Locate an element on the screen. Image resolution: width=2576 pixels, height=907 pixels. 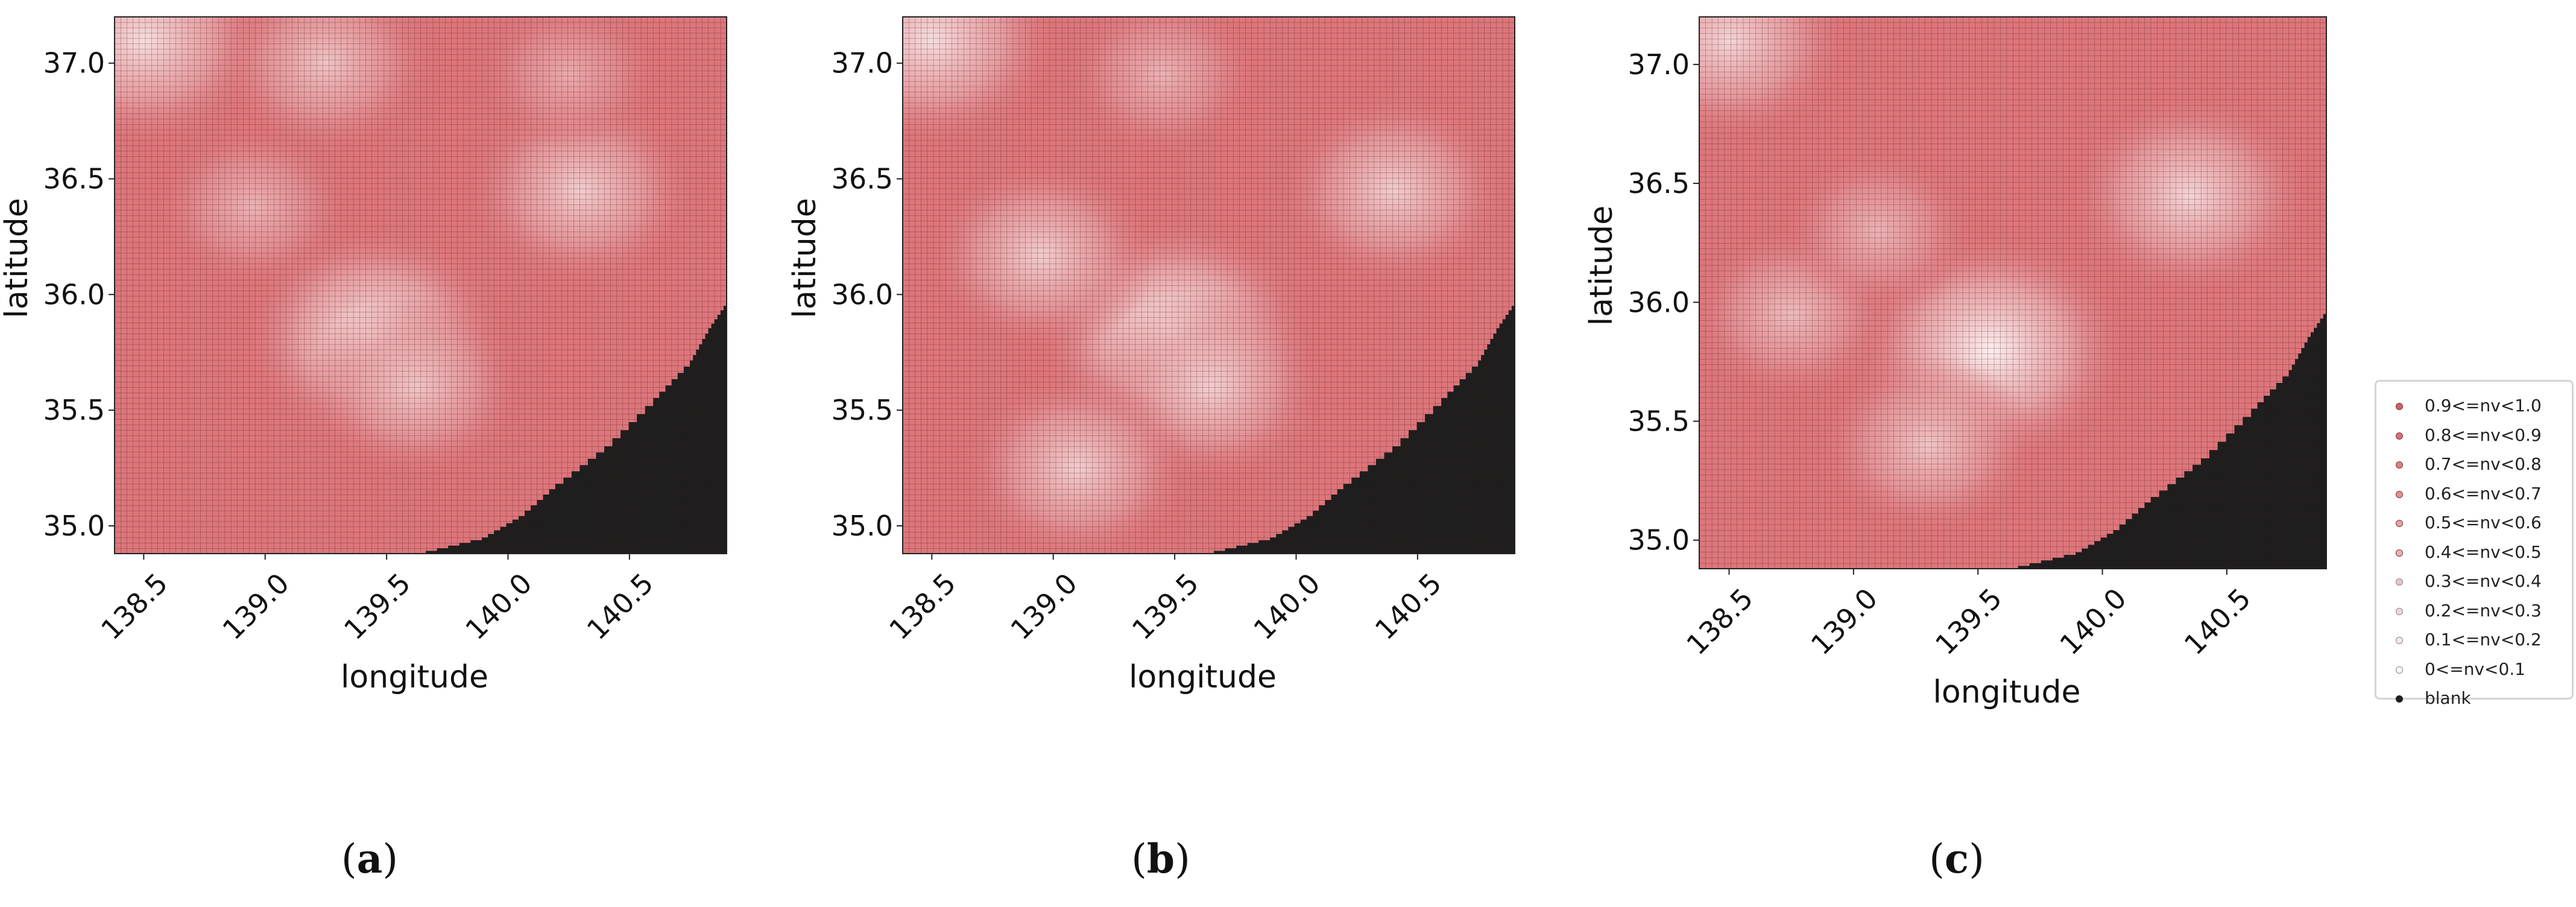
caption-letter: c is located at coordinates (1956, 858).